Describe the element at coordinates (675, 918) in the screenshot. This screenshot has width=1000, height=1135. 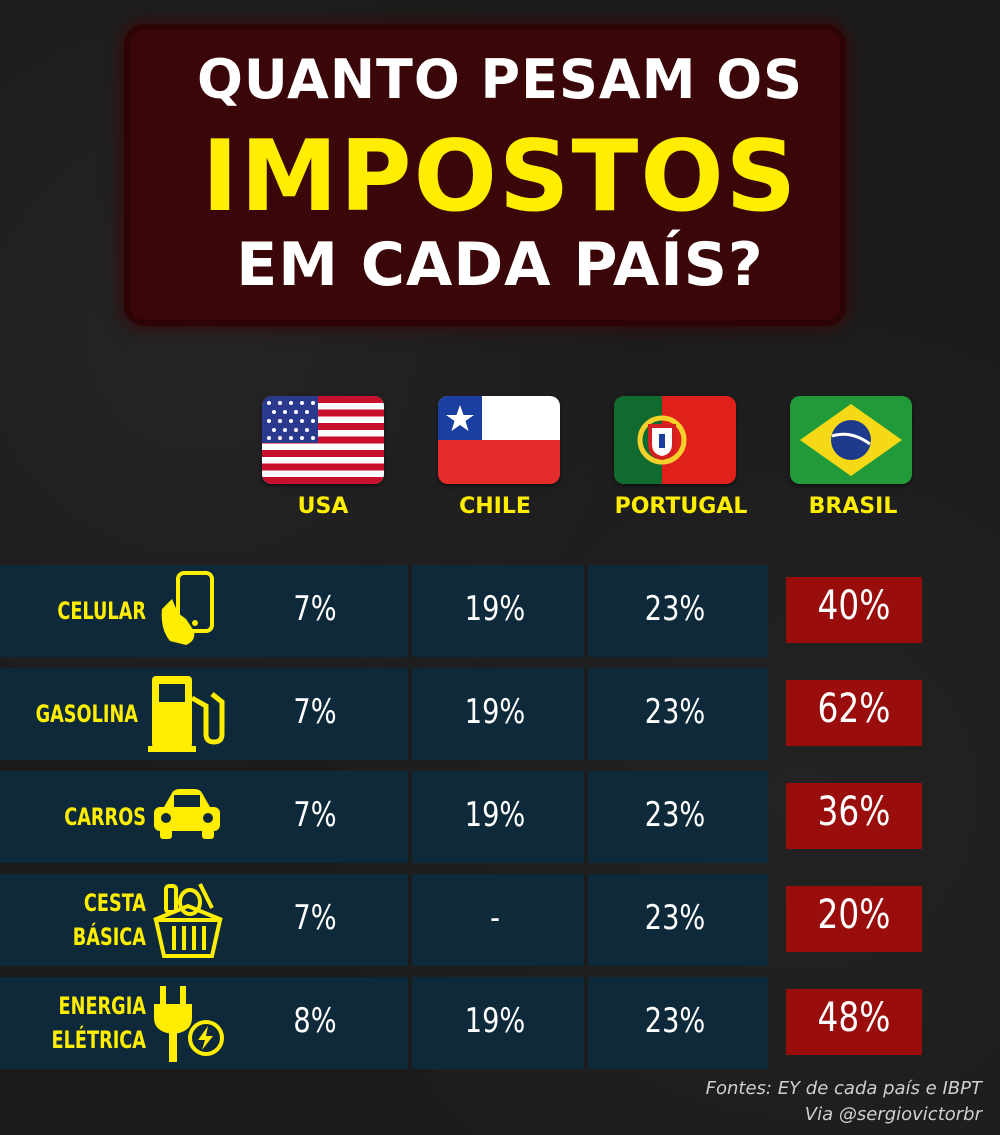
I see `value-cesta-portugal: 23%` at that location.